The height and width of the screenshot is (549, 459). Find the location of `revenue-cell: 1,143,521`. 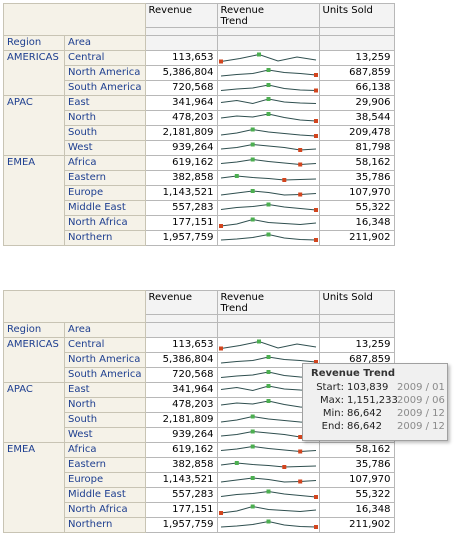

revenue-cell: 1,143,521 is located at coordinates (181, 193).